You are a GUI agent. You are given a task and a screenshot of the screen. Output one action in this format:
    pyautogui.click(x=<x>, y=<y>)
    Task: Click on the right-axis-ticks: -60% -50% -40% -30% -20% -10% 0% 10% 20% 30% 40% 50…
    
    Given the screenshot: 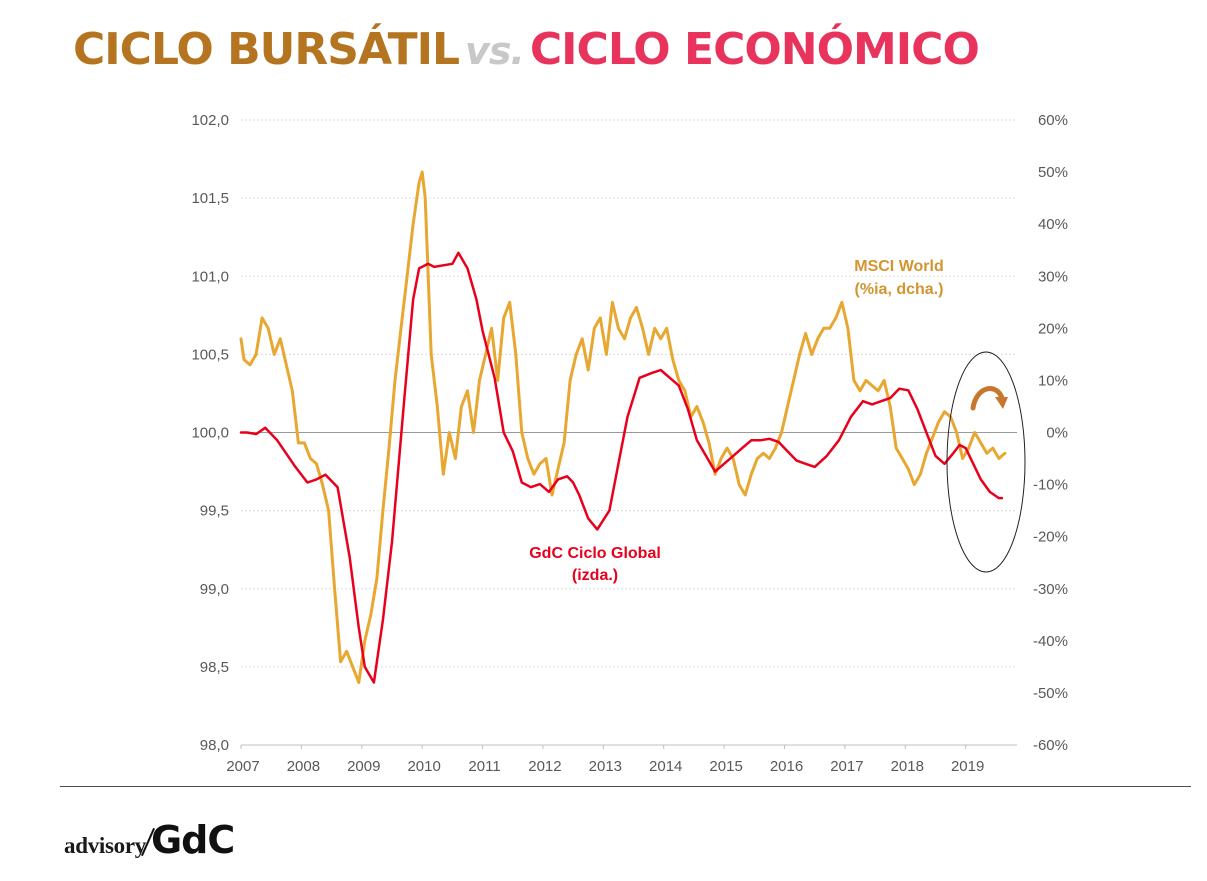 What is the action you would take?
    pyautogui.click(x=1050, y=433)
    